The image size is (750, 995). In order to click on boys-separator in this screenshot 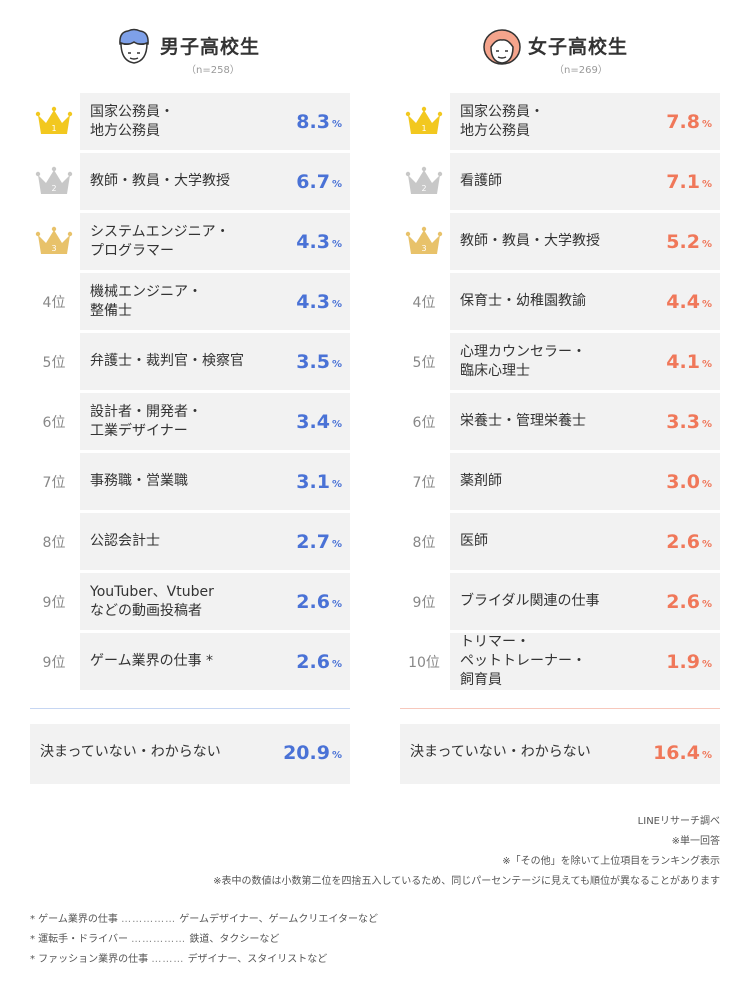, I will do `click(190, 708)`.